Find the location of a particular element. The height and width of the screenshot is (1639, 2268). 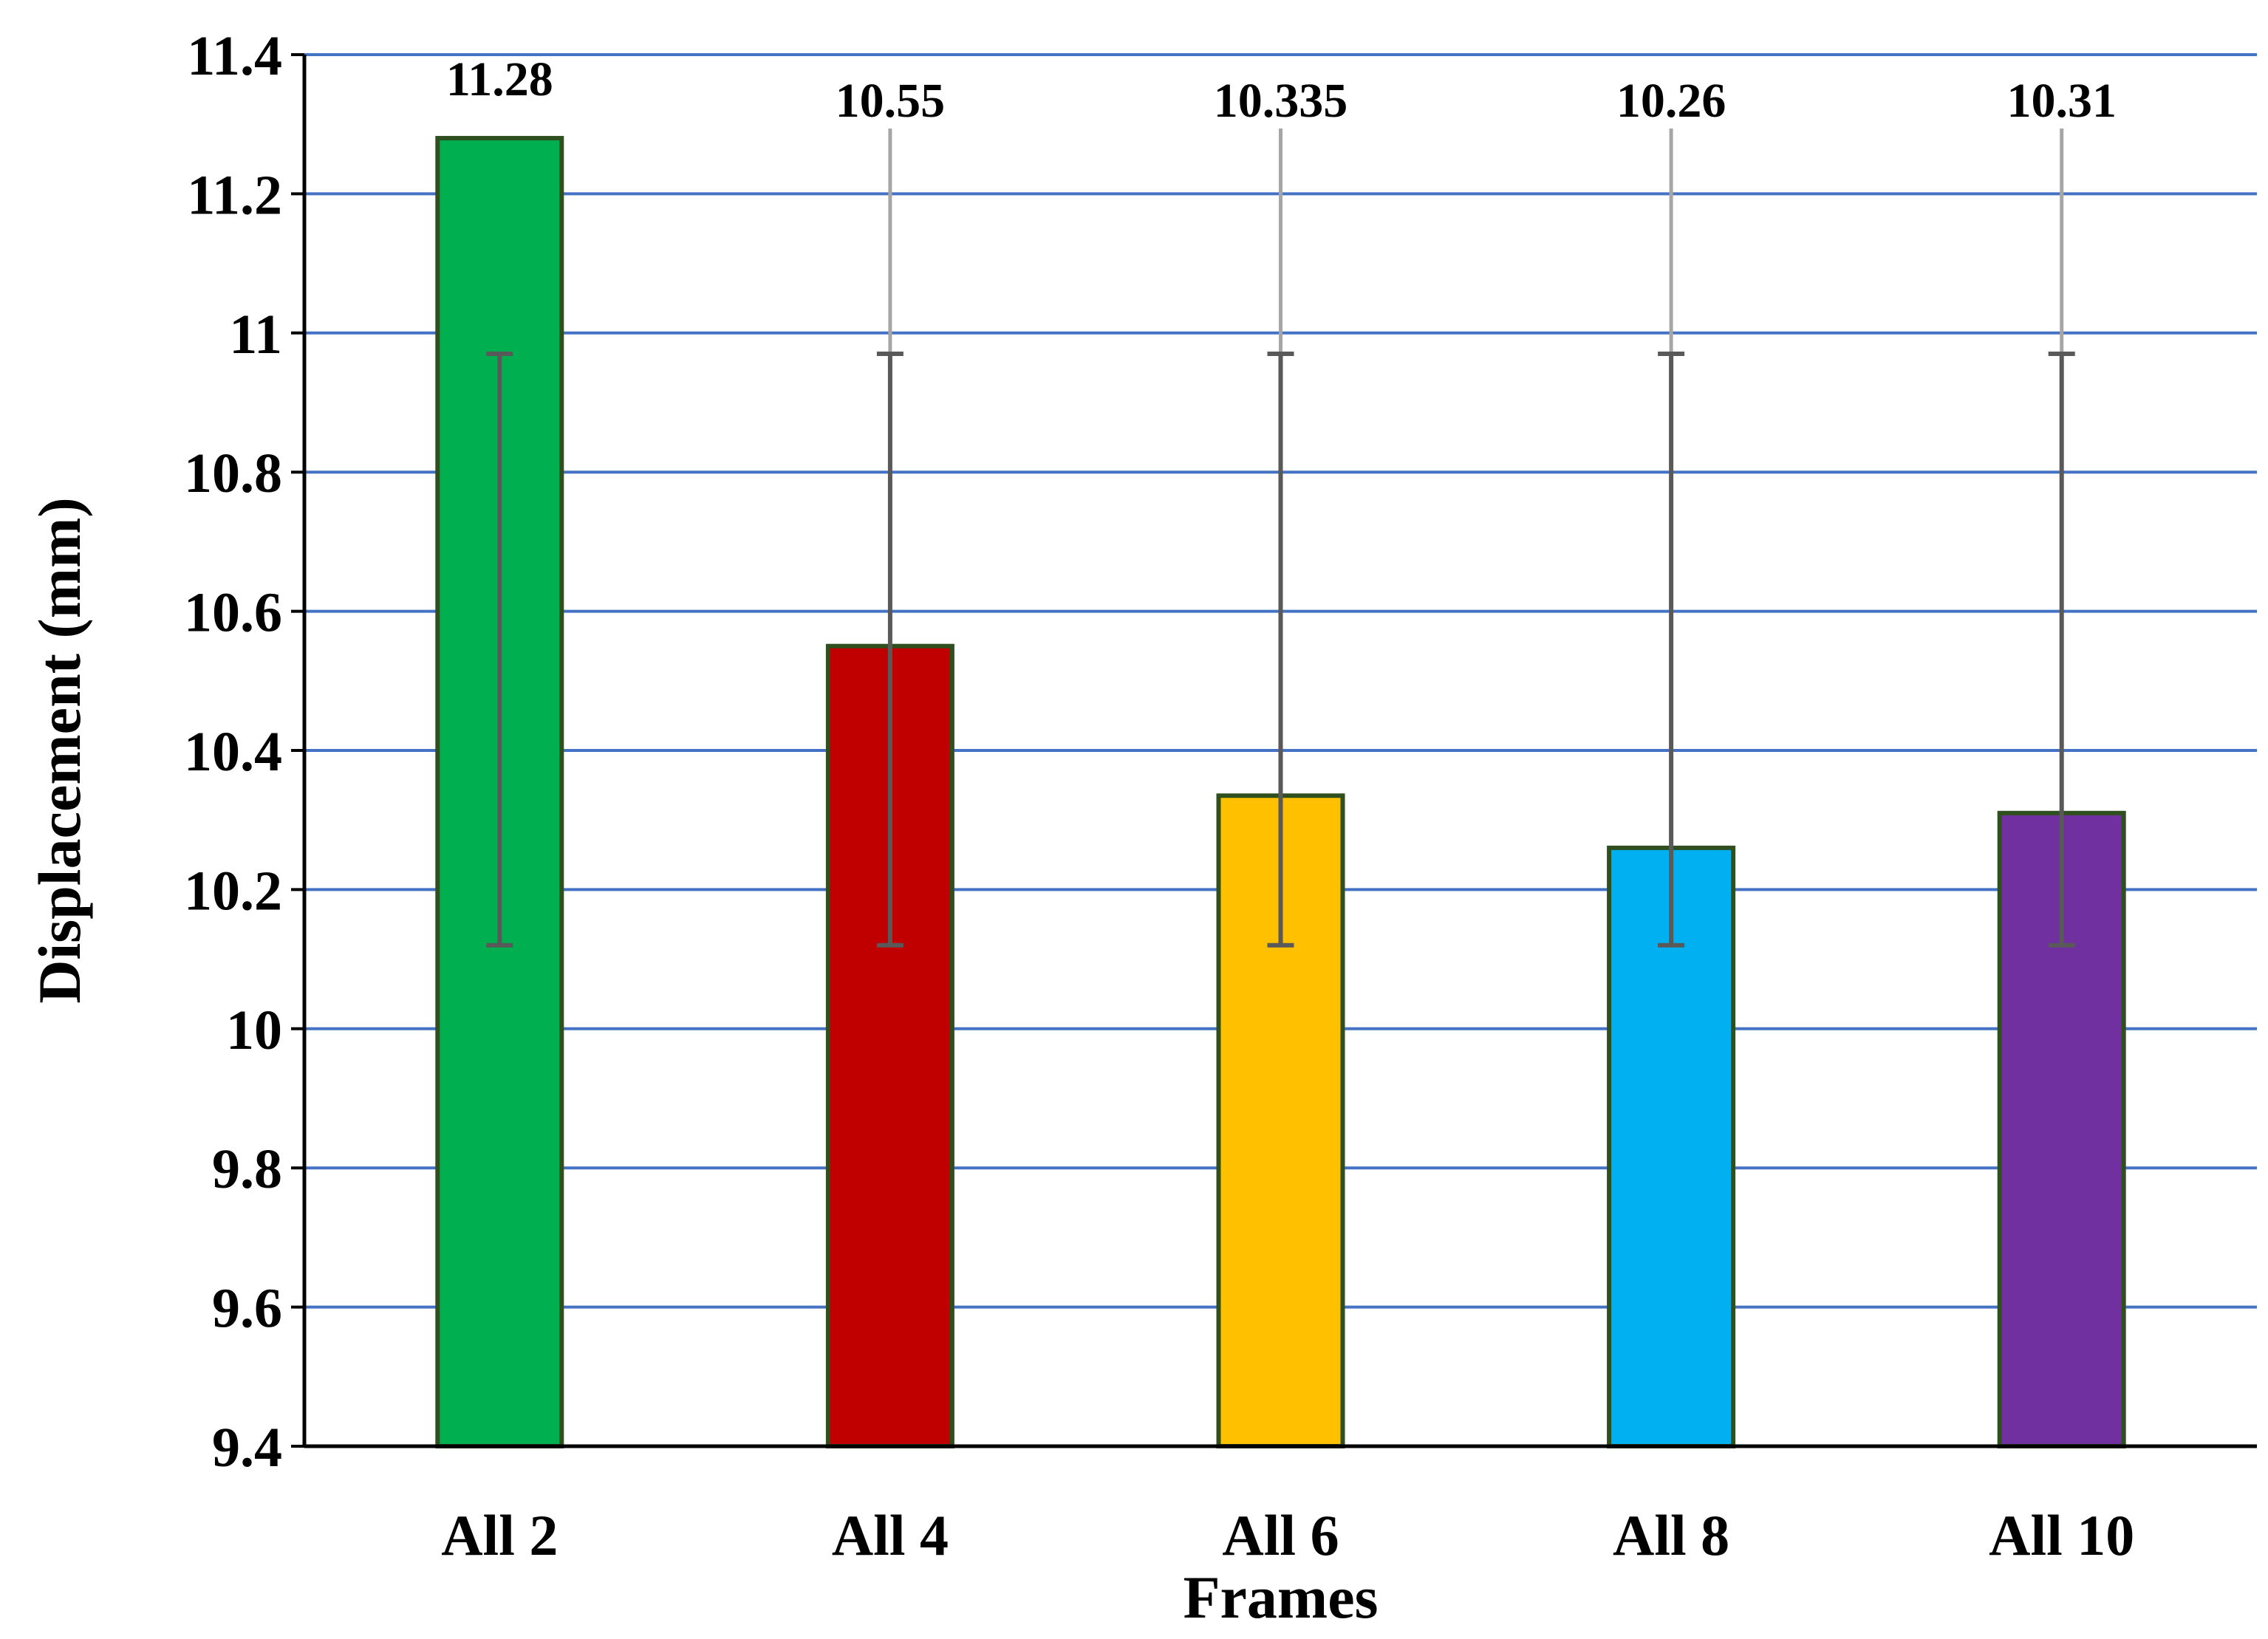

x-tick-labels: All 2 All 4 All 6 All 8 All 10 is located at coordinates (1287, 1535).